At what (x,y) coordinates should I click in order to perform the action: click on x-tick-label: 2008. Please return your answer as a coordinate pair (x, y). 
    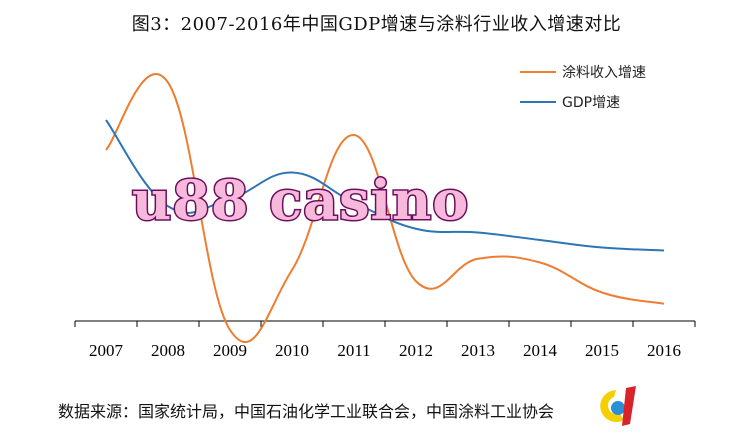
    Looking at the image, I should click on (168, 350).